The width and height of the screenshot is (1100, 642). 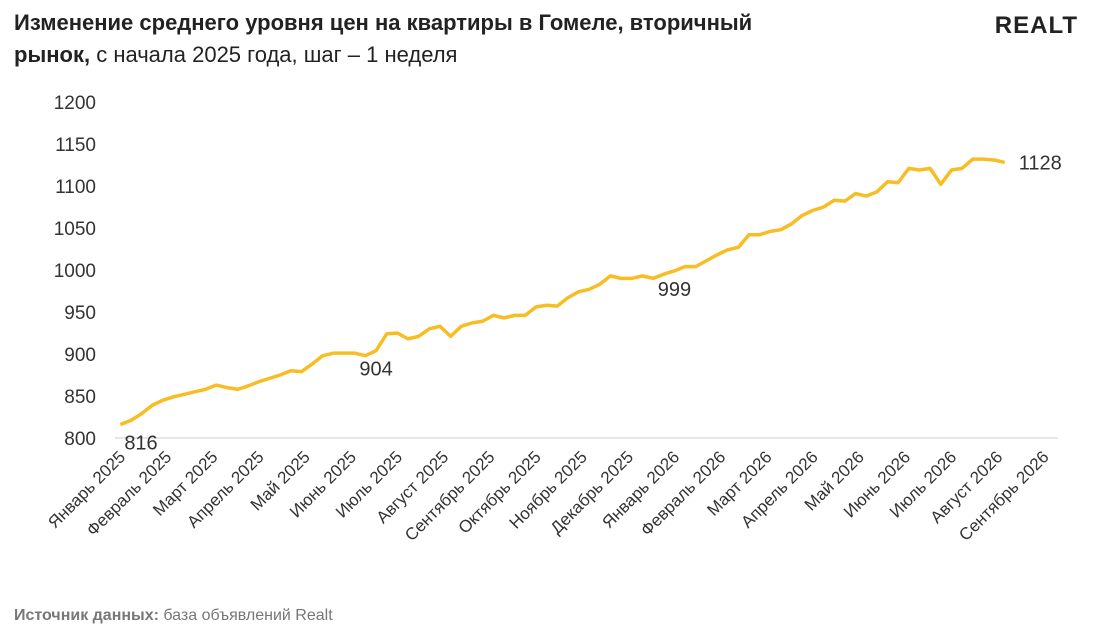 I want to click on data-label: 816, so click(x=140, y=444).